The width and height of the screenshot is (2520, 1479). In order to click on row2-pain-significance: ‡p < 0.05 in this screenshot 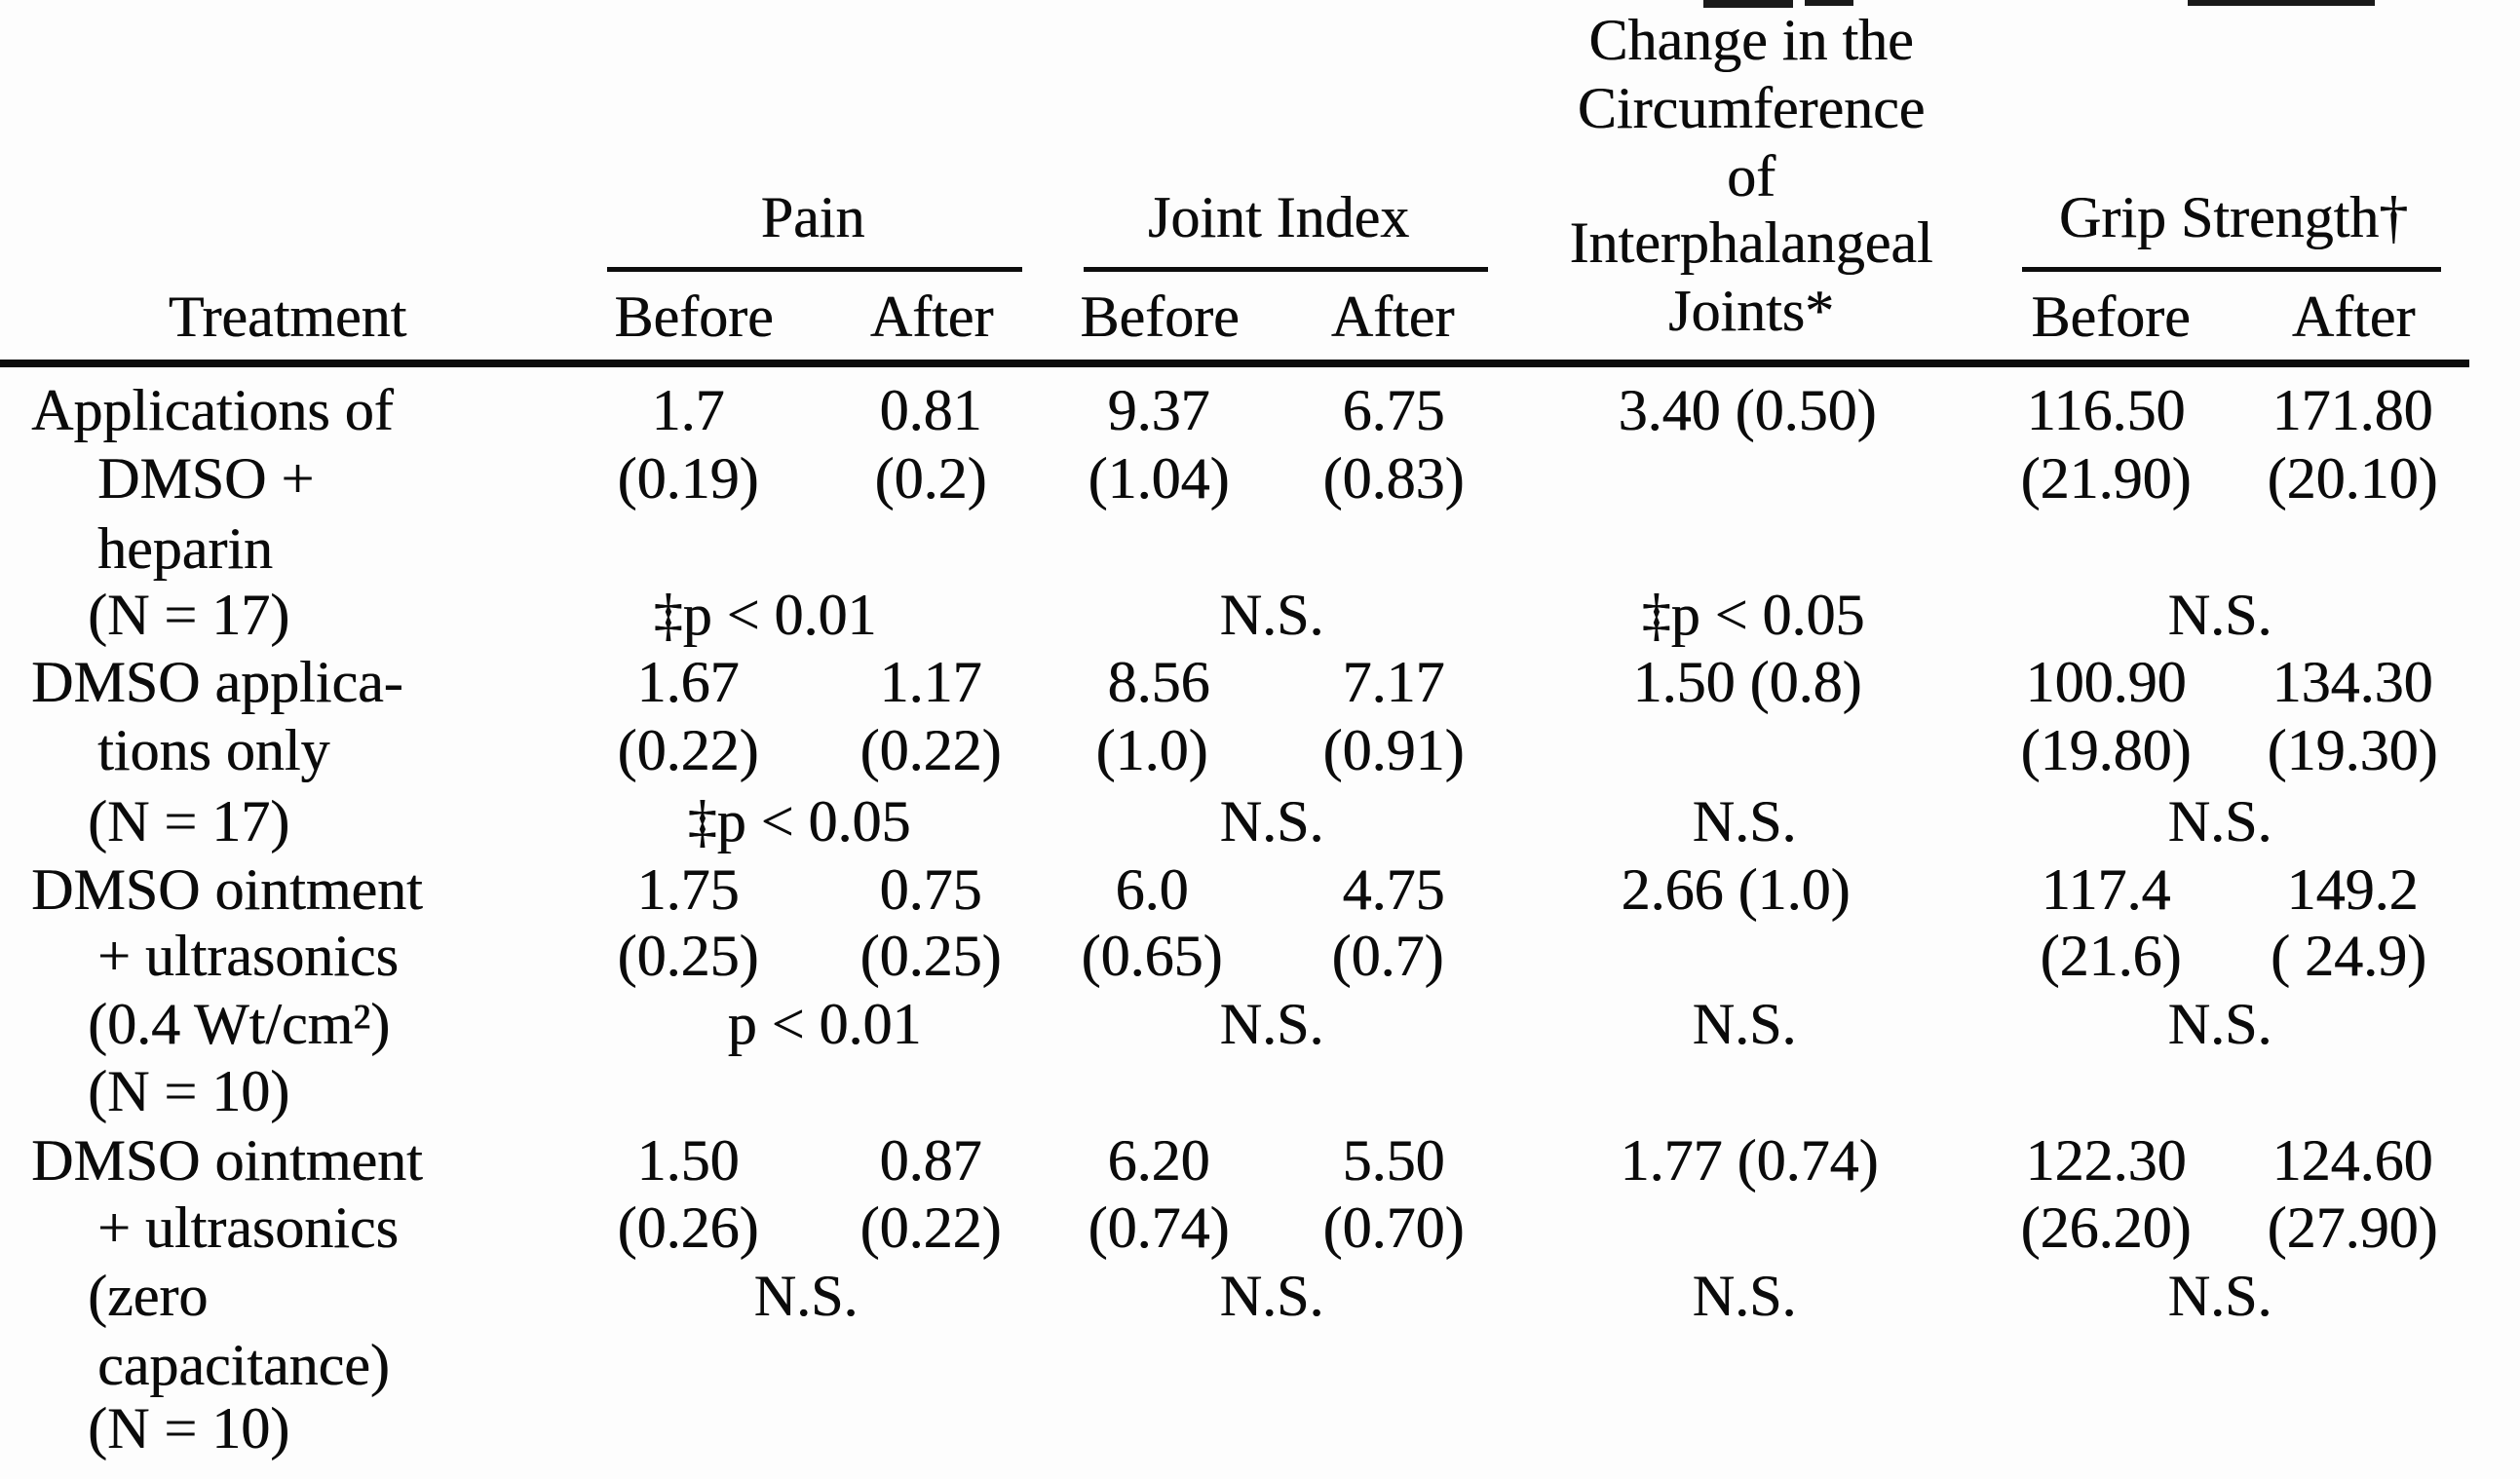, I will do `click(799, 821)`.